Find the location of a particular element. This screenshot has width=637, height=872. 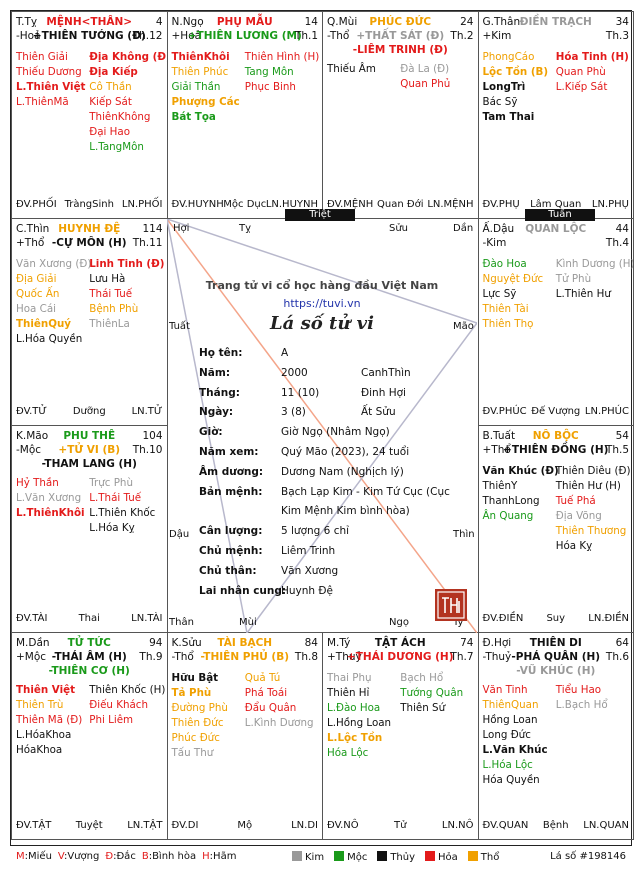

element-swatch is located at coordinates (339, 856).